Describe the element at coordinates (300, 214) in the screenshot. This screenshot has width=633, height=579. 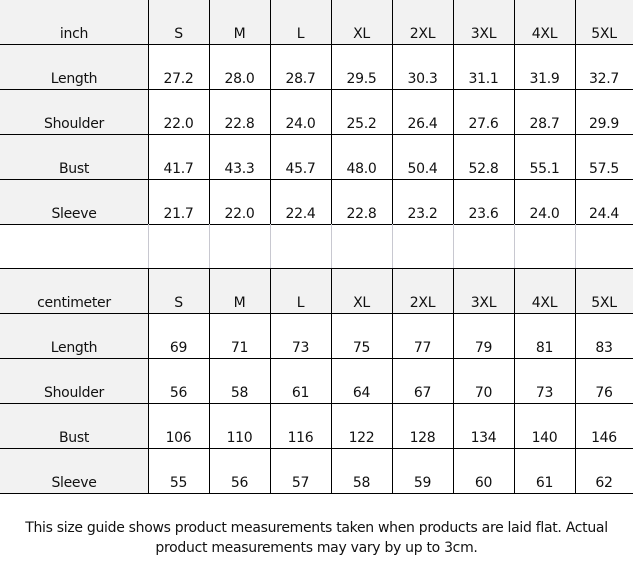
I see `measurement-cell: 22.4` at that location.